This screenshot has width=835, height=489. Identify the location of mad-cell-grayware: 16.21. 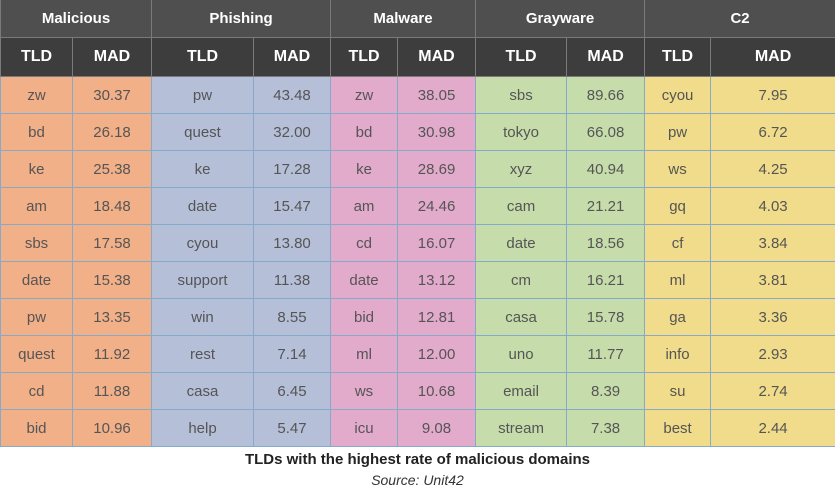
(606, 280).